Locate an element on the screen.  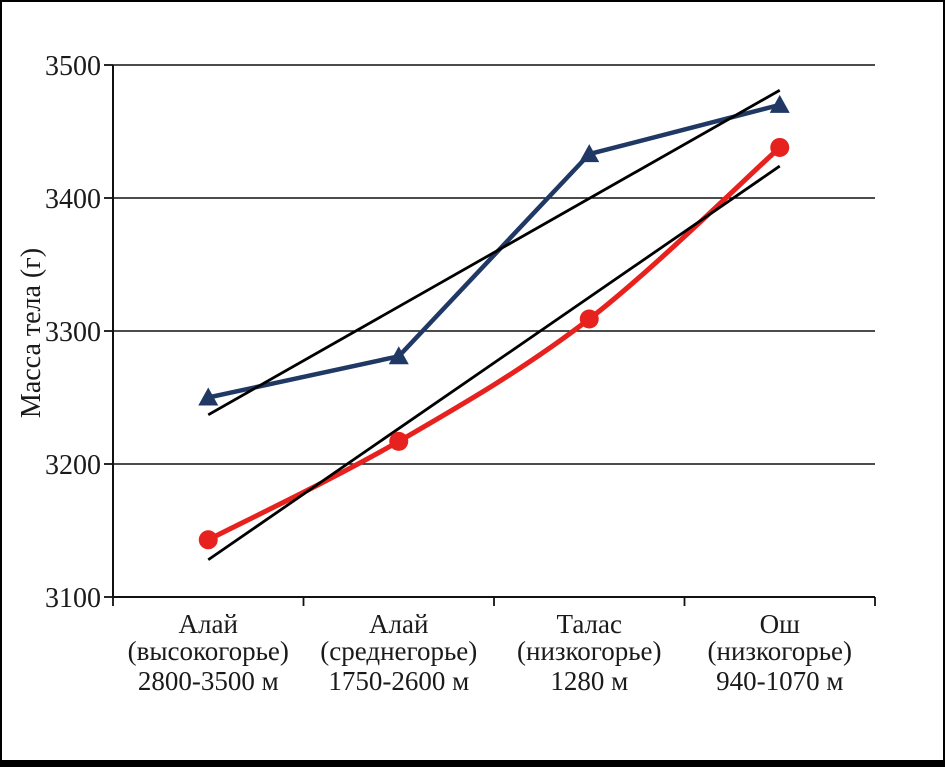
category-label: Талас is located at coordinates (589, 624).